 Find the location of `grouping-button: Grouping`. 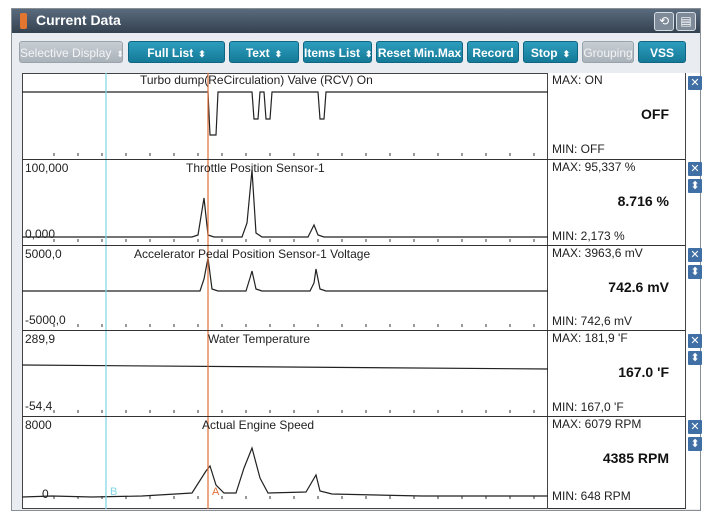

grouping-button: Grouping is located at coordinates (608, 52).